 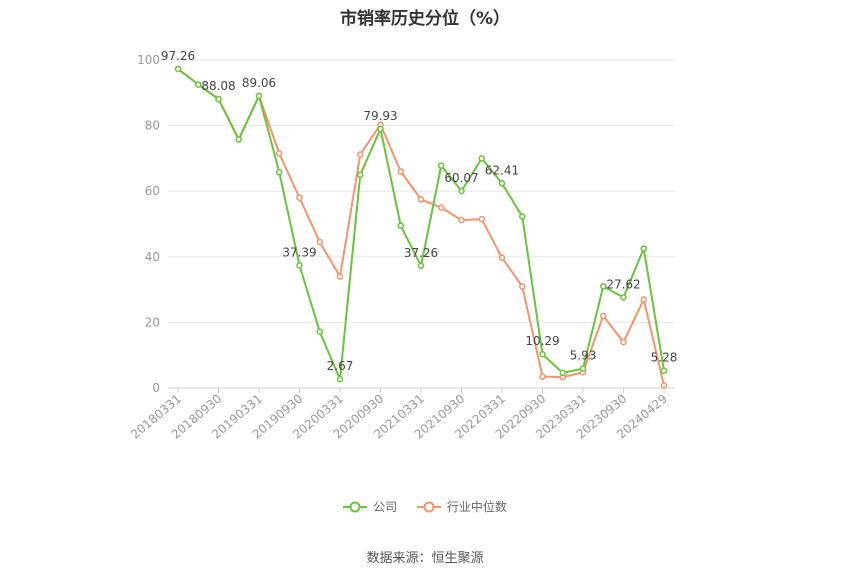 What do you see at coordinates (425, 558) in the screenshot?
I see `source-note: 数据来源：恒生聚源` at bounding box center [425, 558].